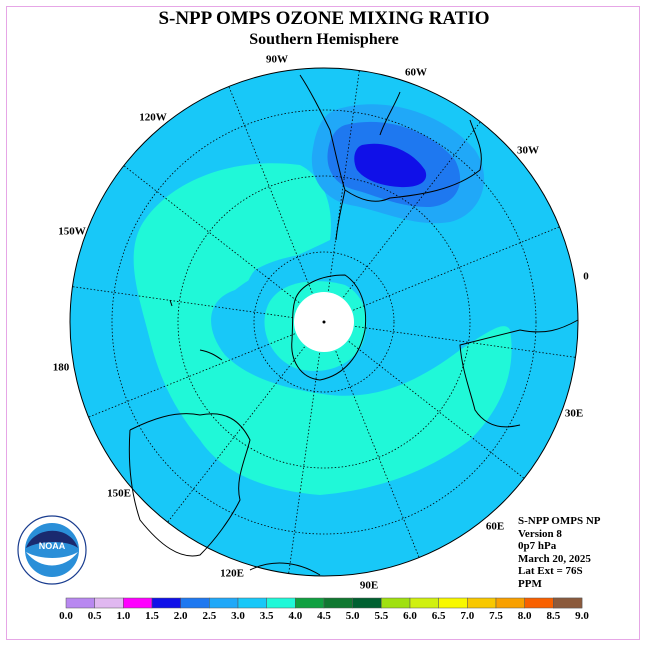  Describe the element at coordinates (196, 330) in the screenshot. I see `new-zealand-coast` at that location.